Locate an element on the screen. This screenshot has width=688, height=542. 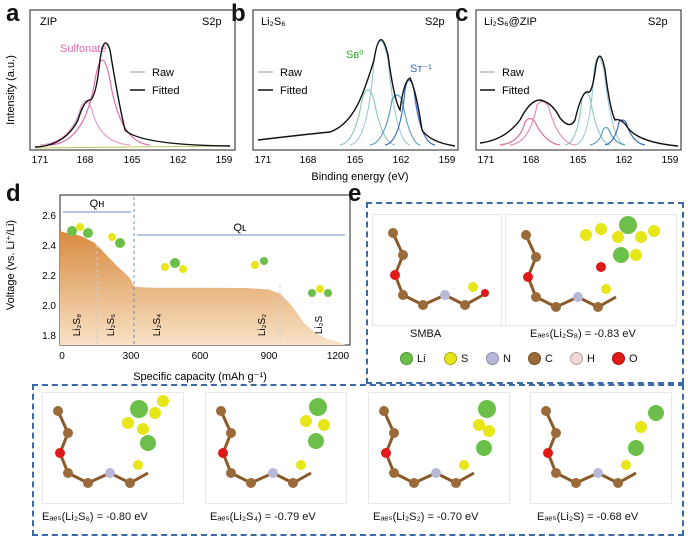
molecule-li2s6-drawing is located at coordinates (111, 441).